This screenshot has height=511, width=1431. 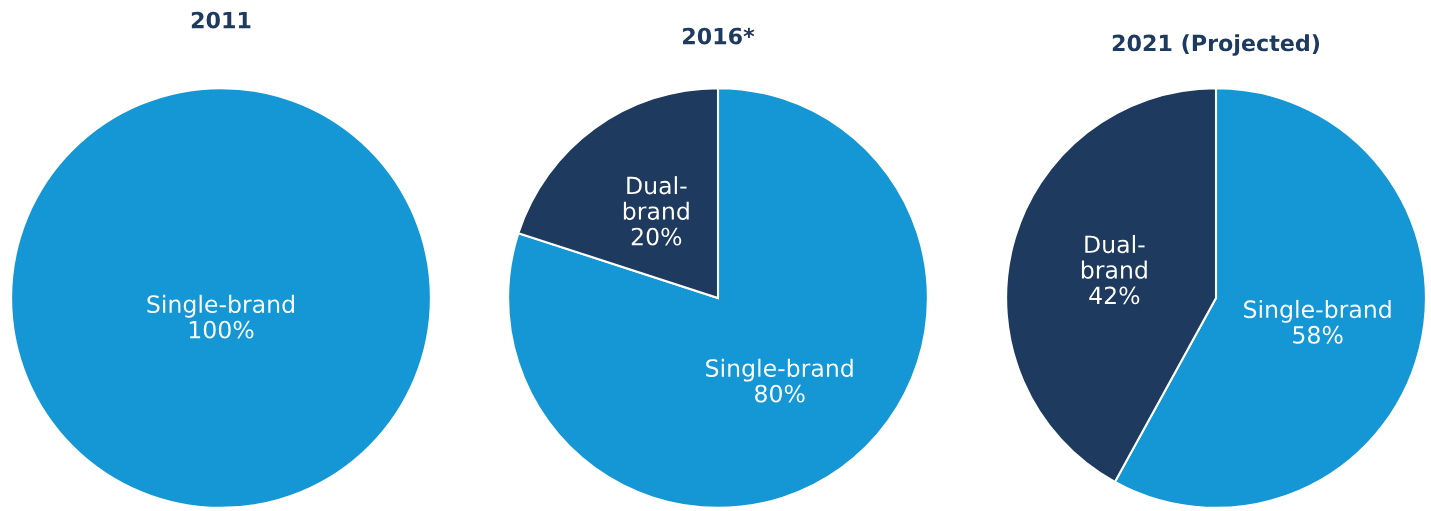 What do you see at coordinates (221, 329) in the screenshot?
I see `data-label: 100%` at bounding box center [221, 329].